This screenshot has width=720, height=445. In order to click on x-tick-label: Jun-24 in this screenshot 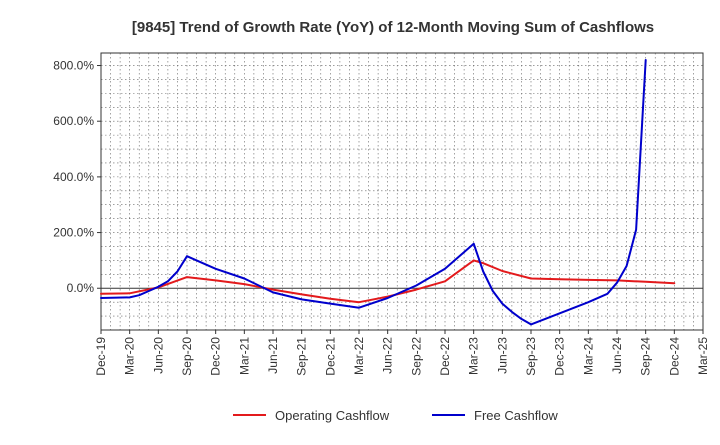, I will do `click(617, 355)`.